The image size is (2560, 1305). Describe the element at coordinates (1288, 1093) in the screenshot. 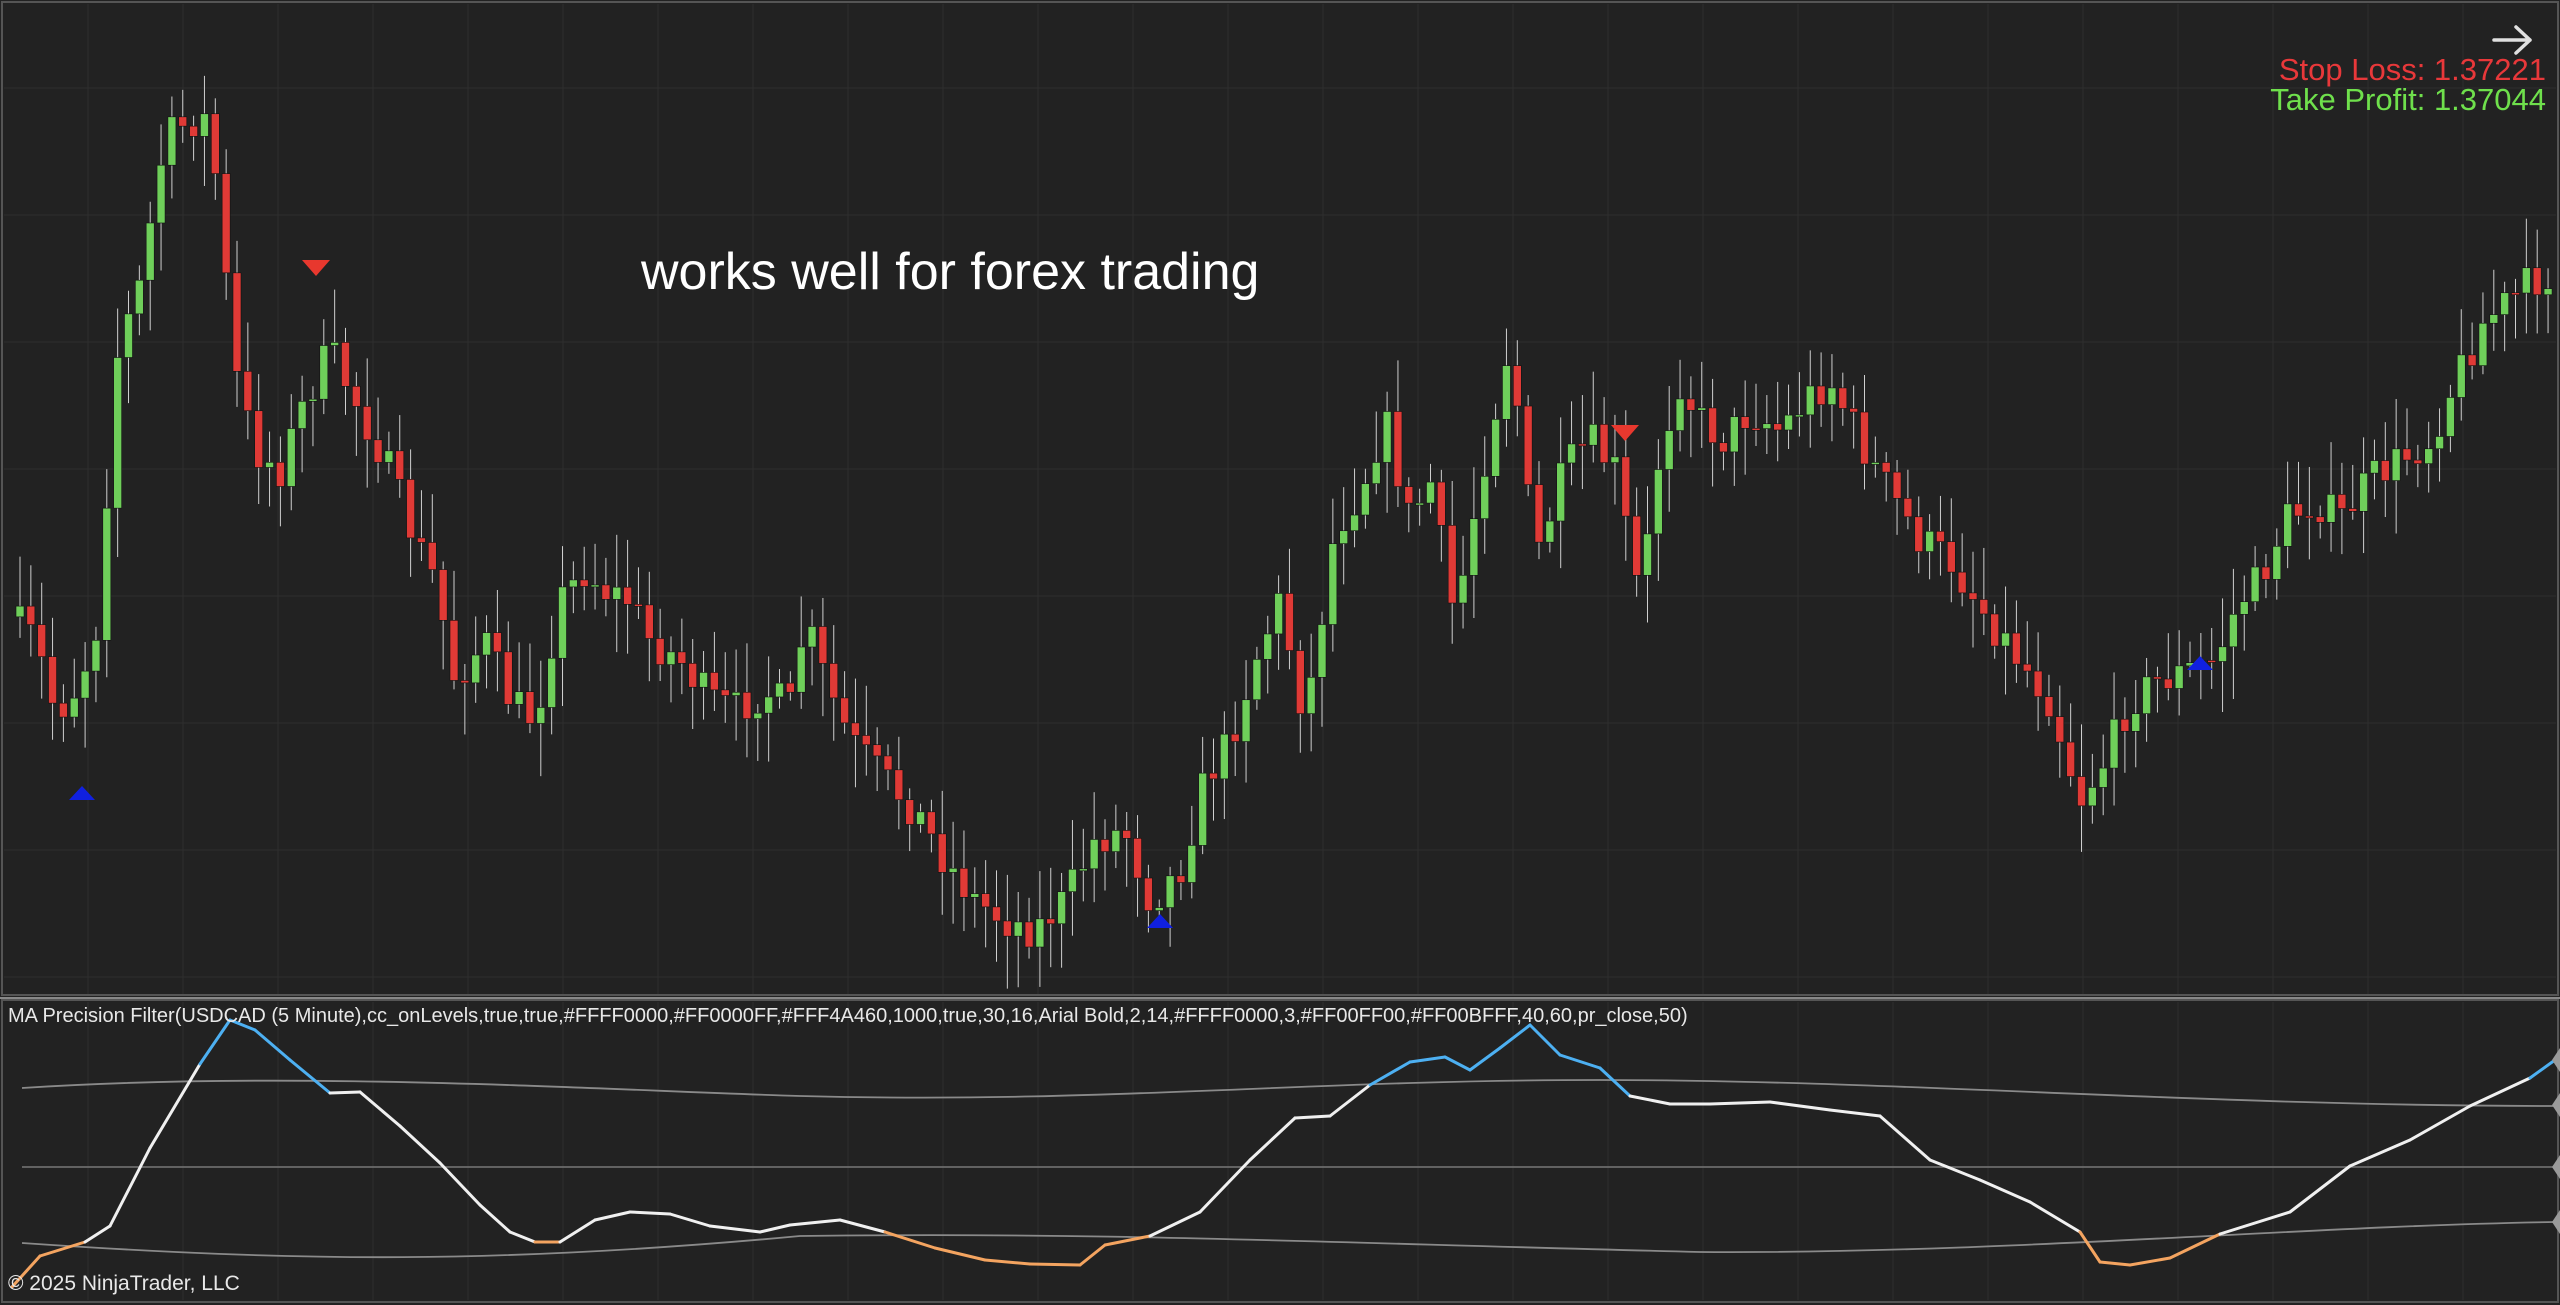

I see `oscillator-upper-band` at that location.